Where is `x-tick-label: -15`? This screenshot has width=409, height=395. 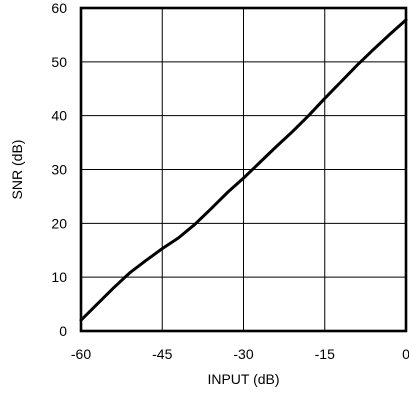
x-tick-label: -15 is located at coordinates (325, 354).